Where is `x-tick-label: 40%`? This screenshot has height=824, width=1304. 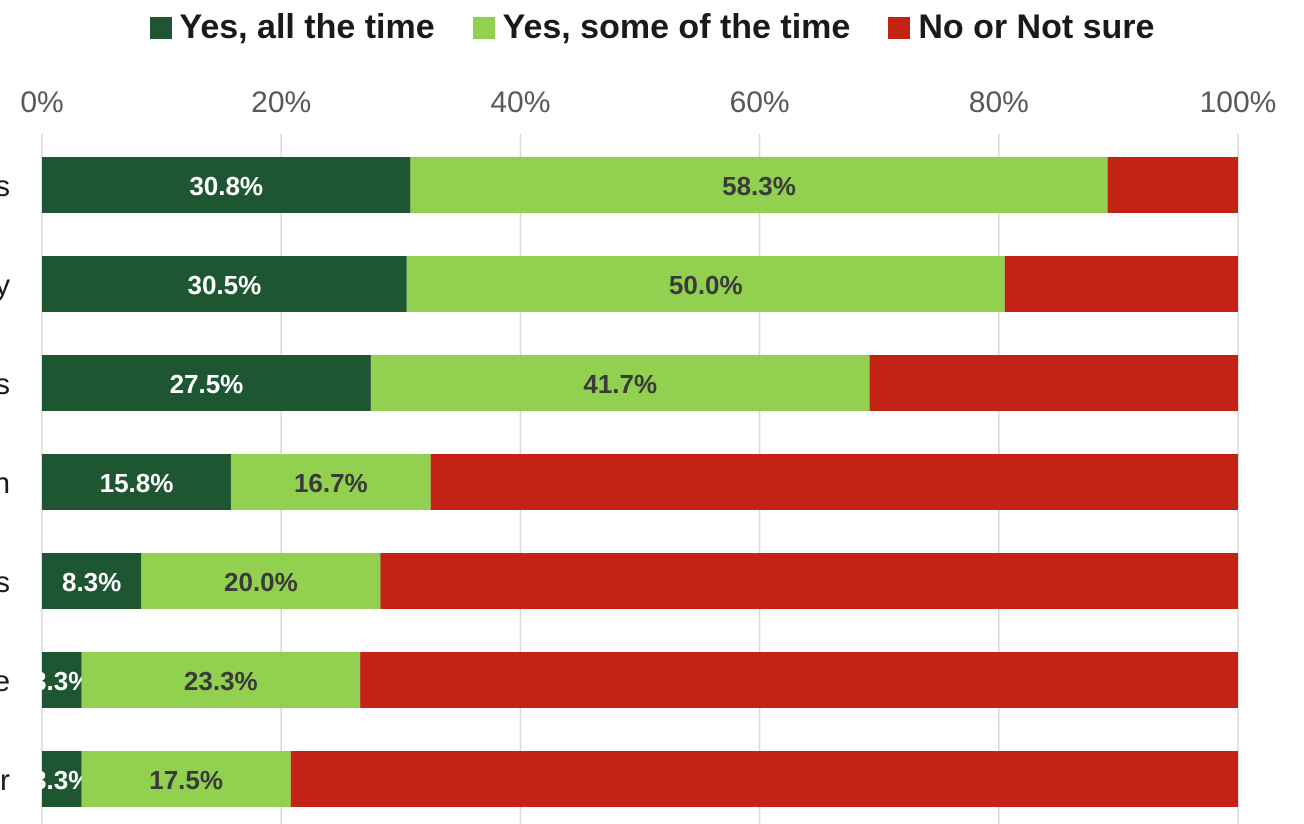
x-tick-label: 40% is located at coordinates (520, 102).